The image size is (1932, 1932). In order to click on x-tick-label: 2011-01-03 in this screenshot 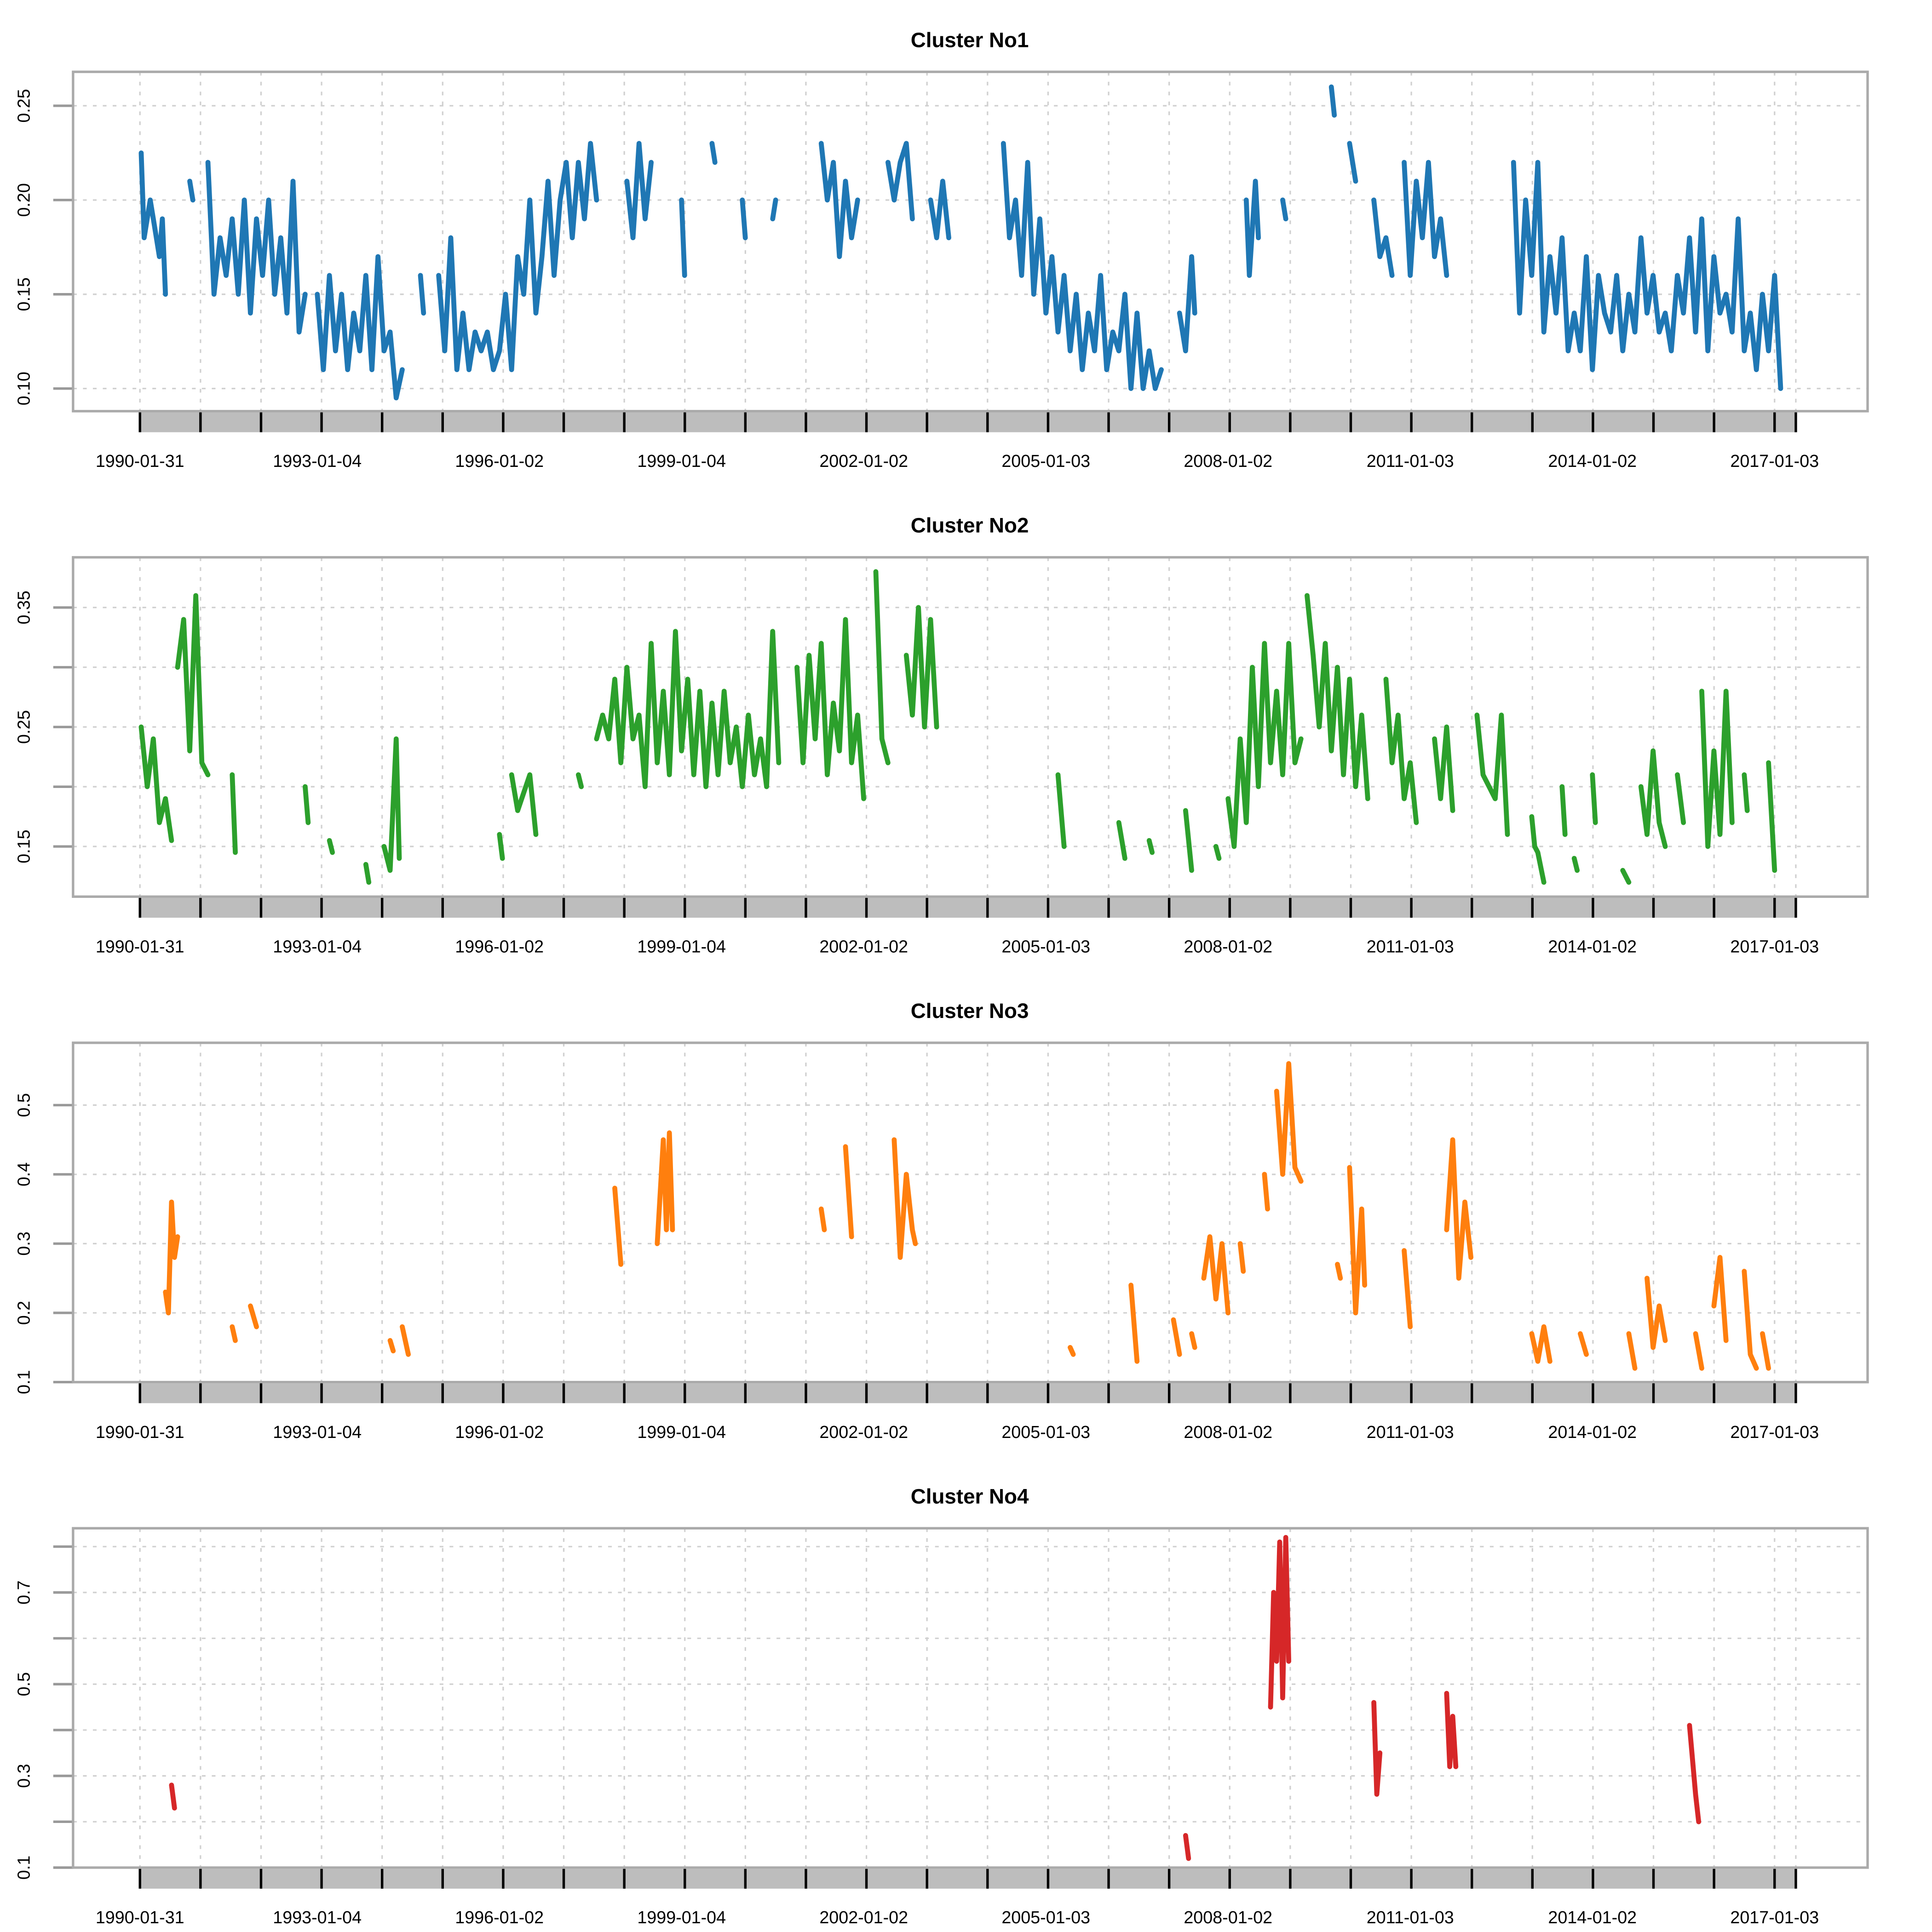, I will do `click(1410, 461)`.